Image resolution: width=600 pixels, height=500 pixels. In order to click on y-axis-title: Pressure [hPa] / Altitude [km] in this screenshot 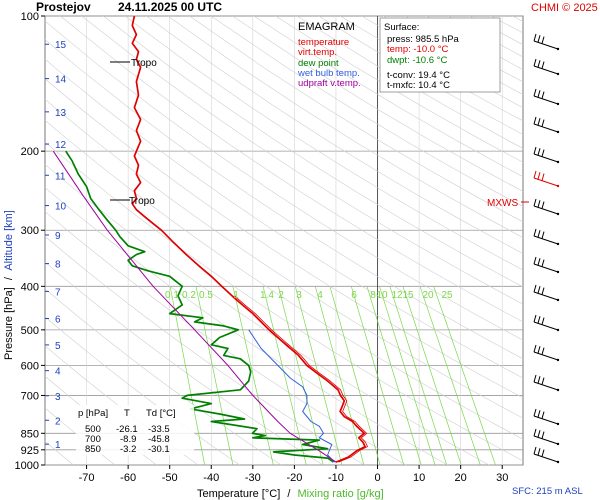, I will do `click(9, 285)`.